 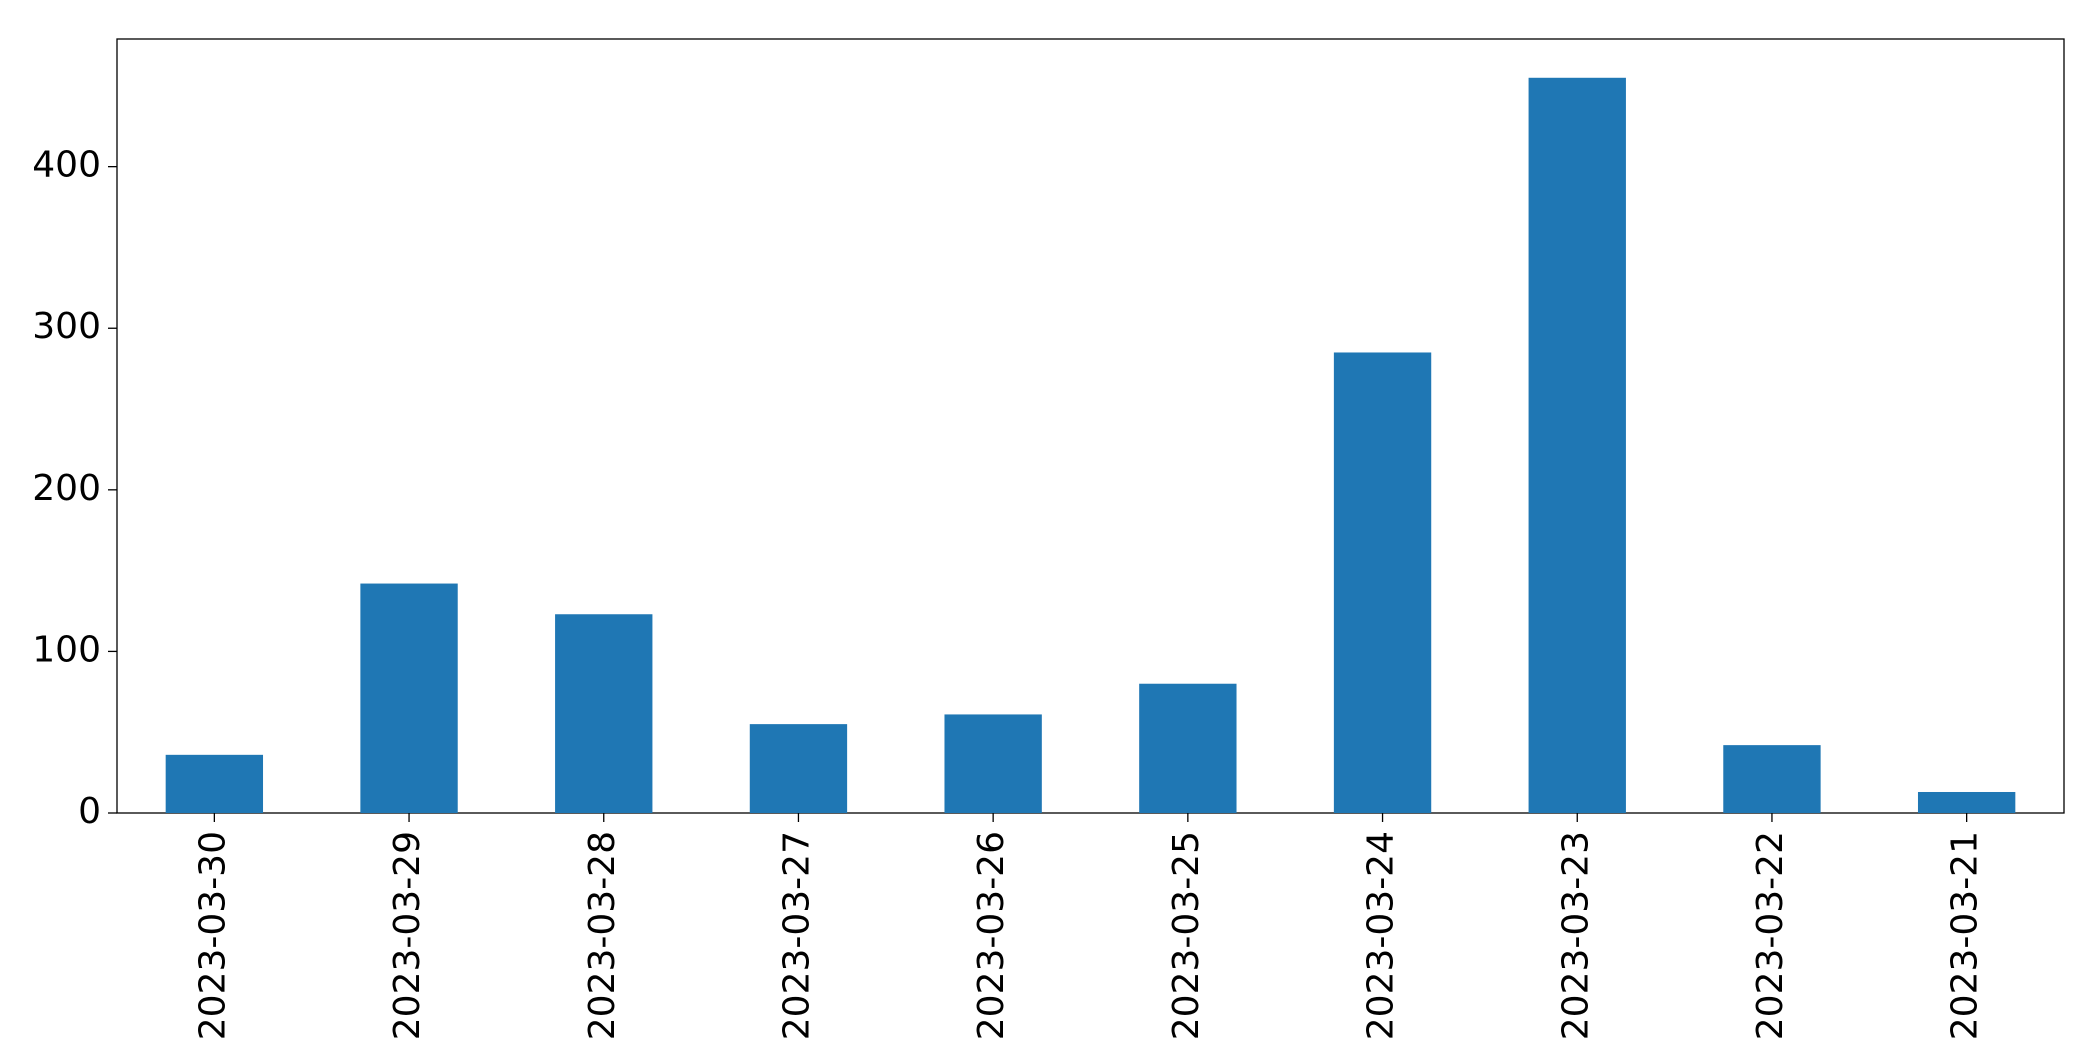 I want to click on x-tick-label: 2023-03-21, so click(x=1965, y=935).